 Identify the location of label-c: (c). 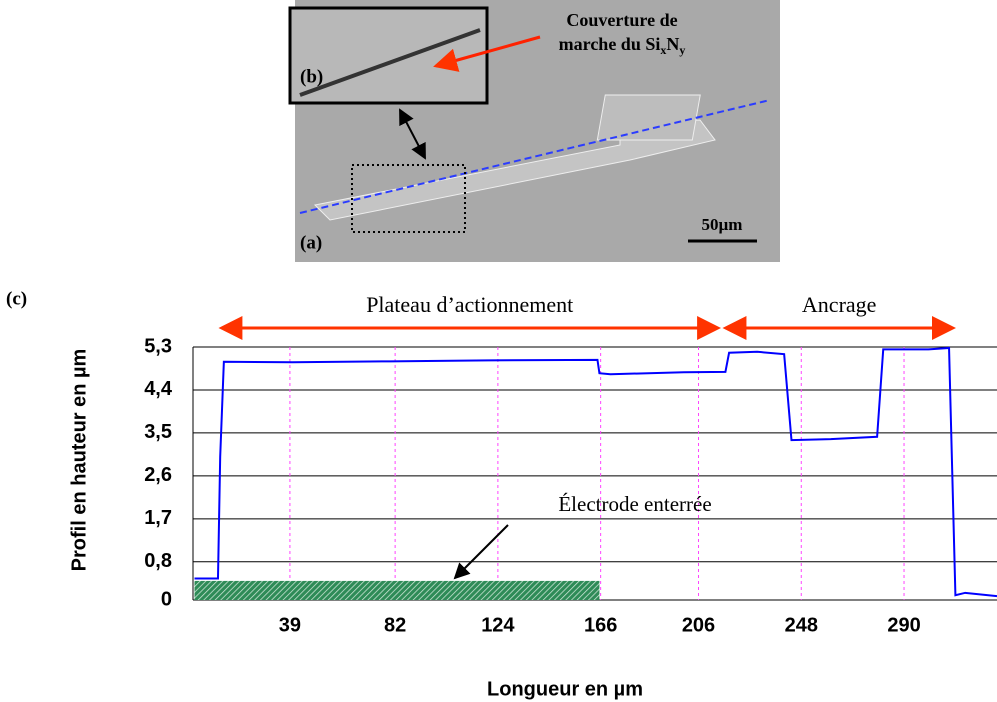
(16, 298).